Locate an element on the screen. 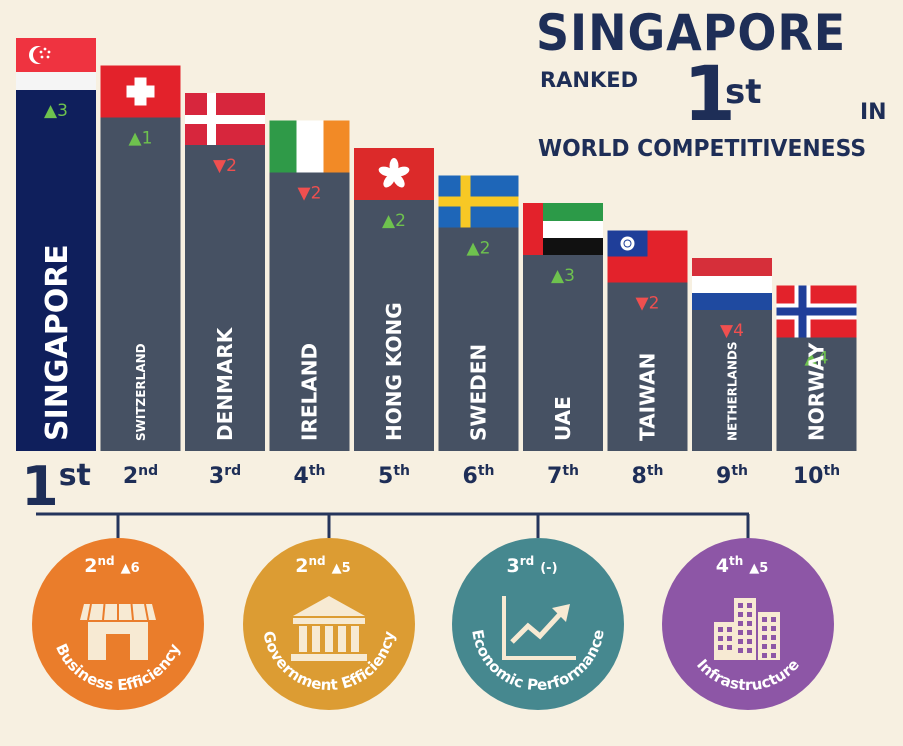 The width and height of the screenshot is (903, 746). in-label: IN is located at coordinates (873, 112).